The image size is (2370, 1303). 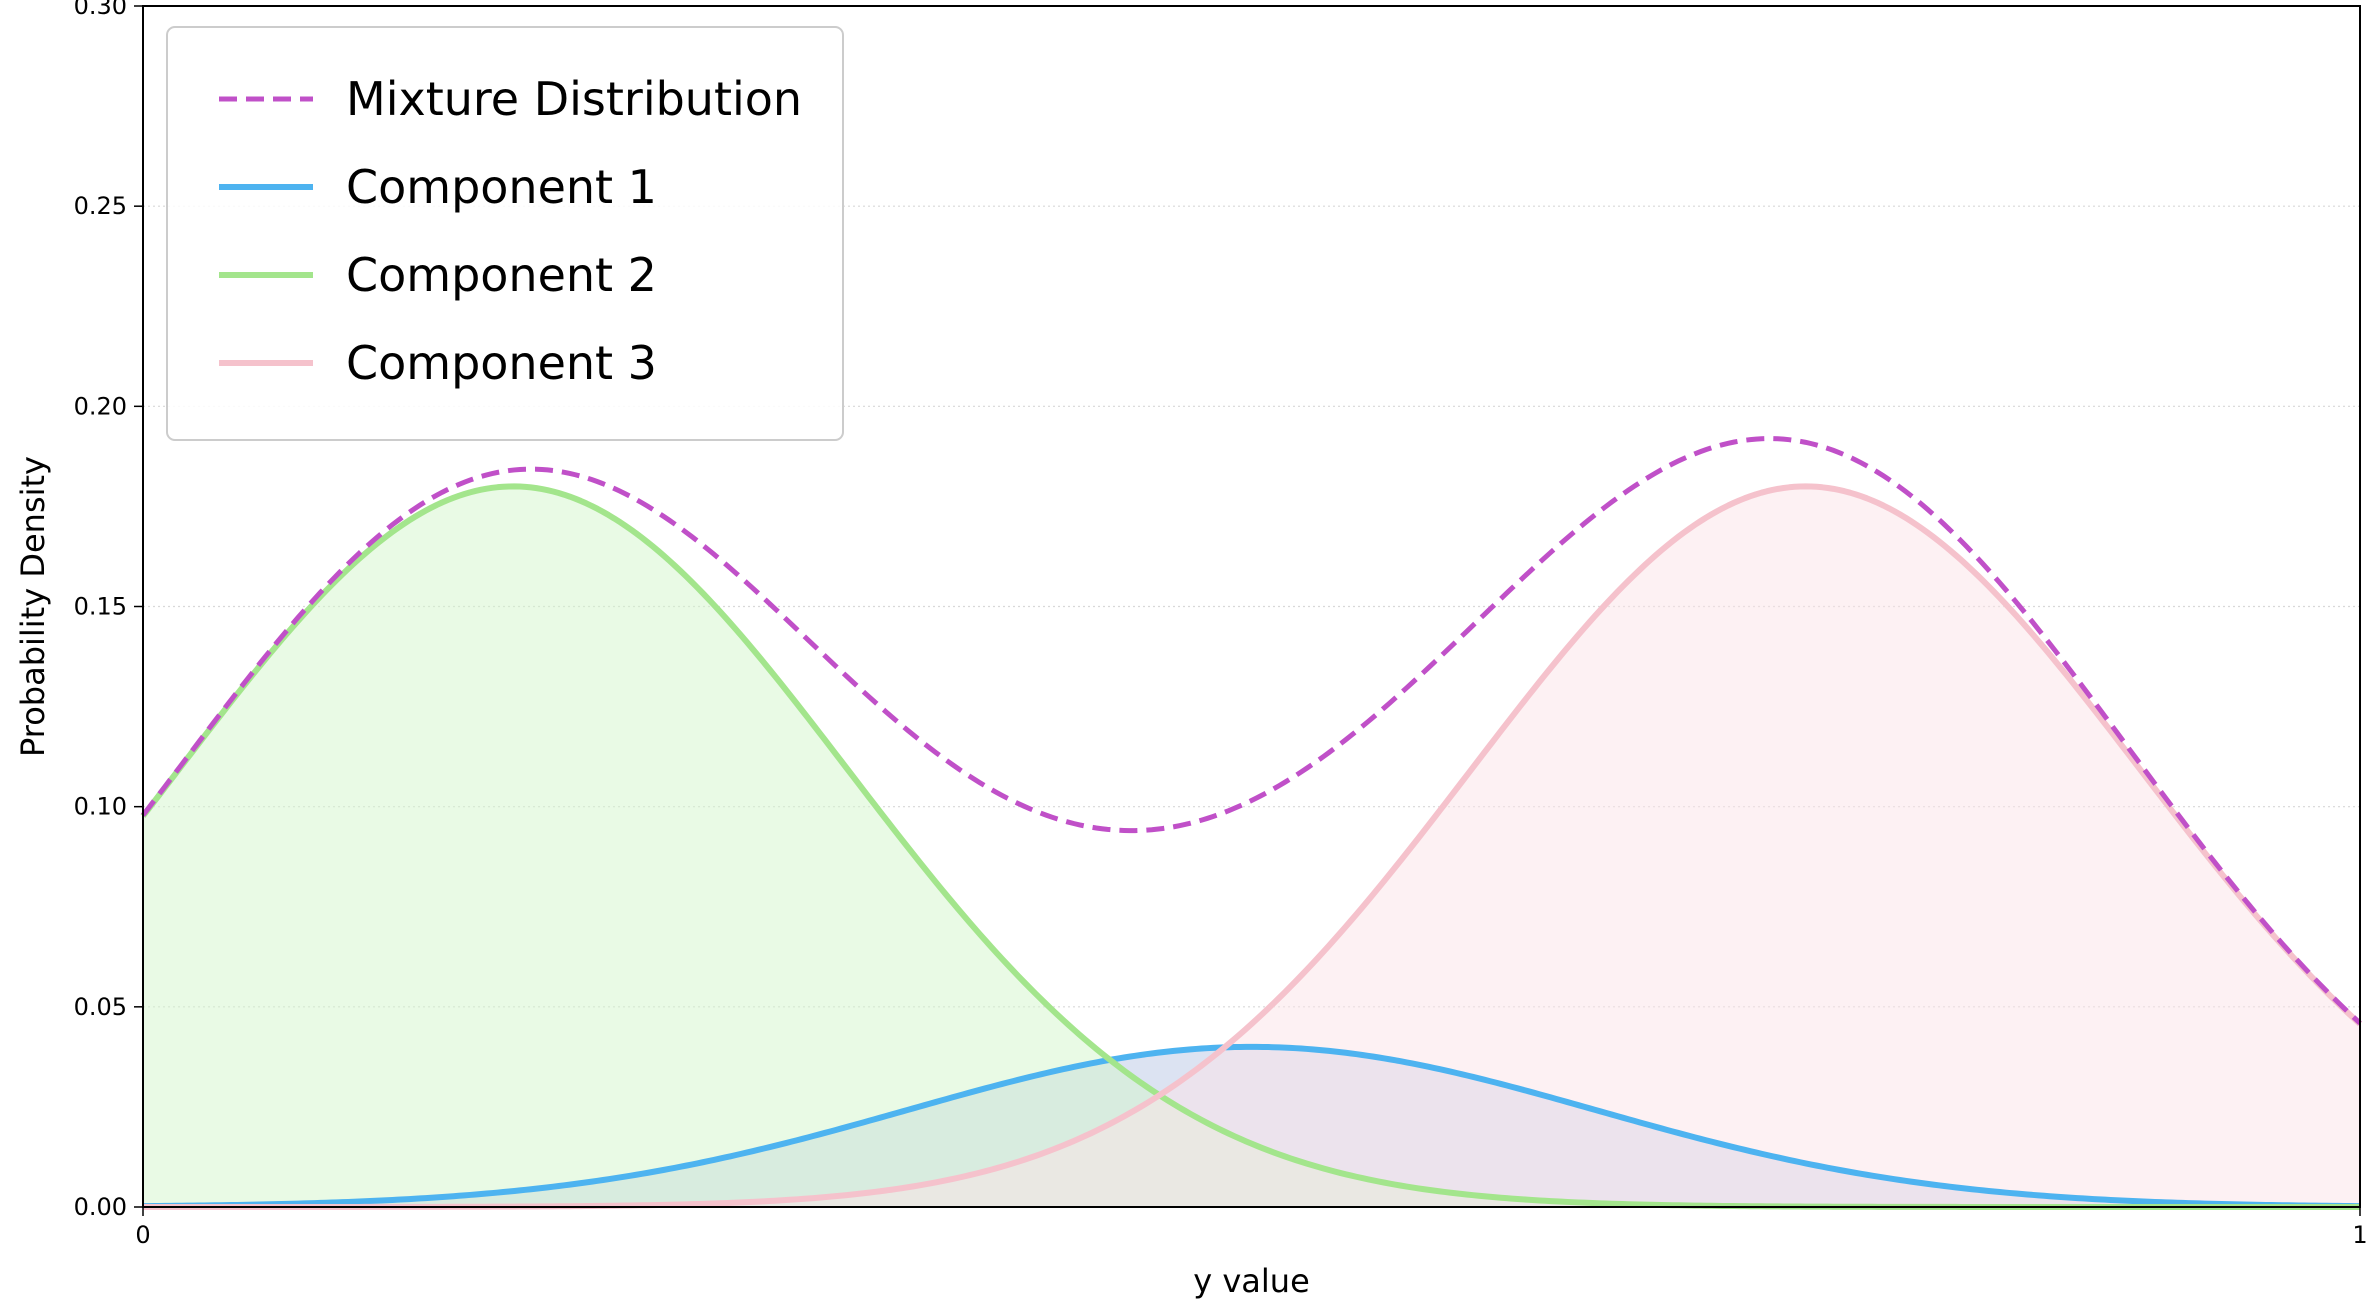 I want to click on x-tick-label: 0, so click(x=142, y=1235).